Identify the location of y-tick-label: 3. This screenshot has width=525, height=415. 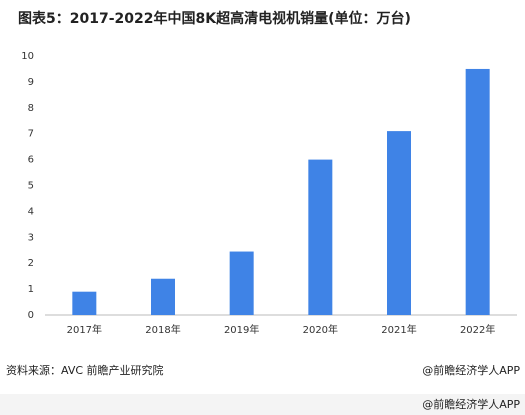
(31, 237).